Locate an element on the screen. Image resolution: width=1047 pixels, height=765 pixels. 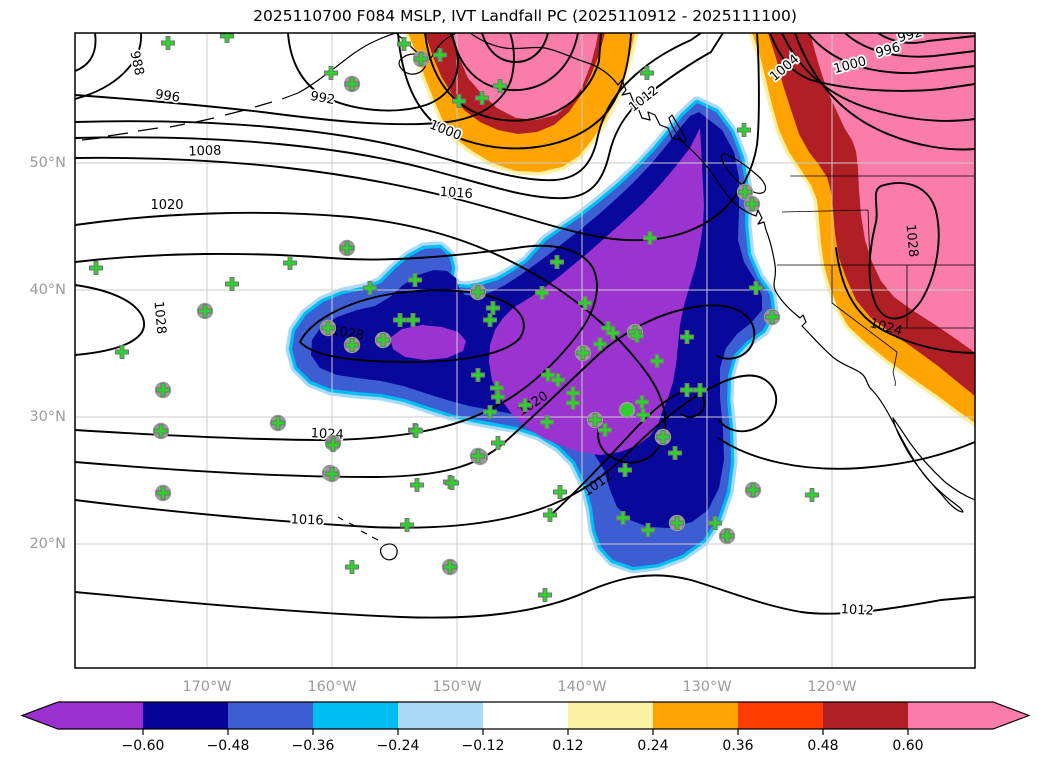
colorbar-tick-label: 0.48 is located at coordinates (822, 746).